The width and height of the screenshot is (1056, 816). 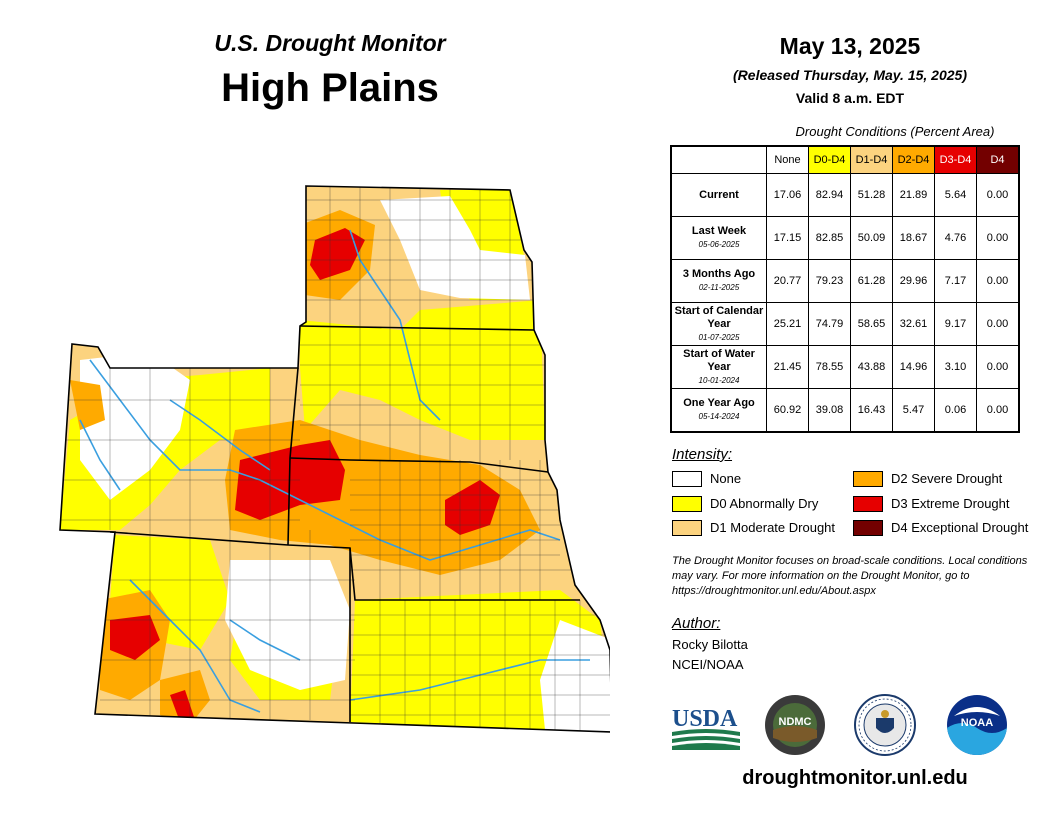 What do you see at coordinates (871, 238) in the screenshot?
I see `table-cell: 50.09` at bounding box center [871, 238].